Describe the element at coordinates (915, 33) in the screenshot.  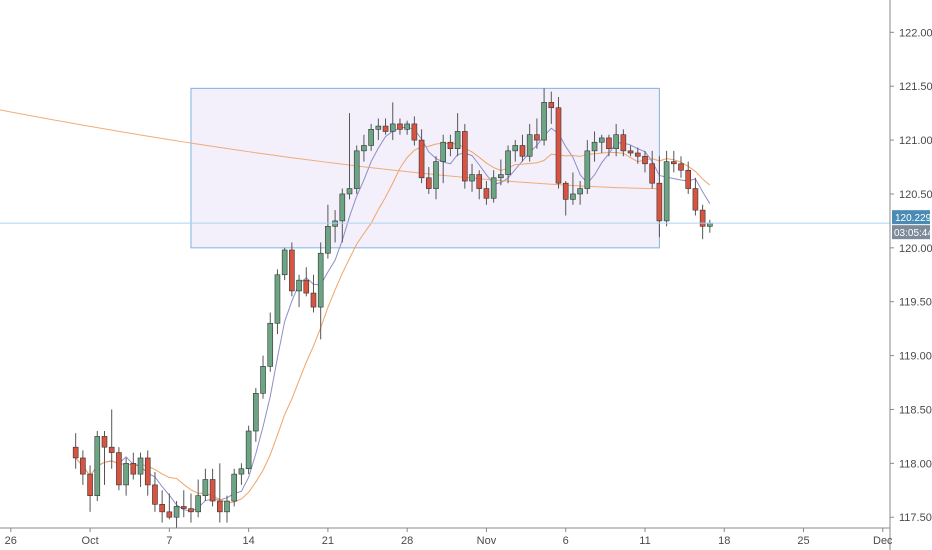
I see `price-tick-label: 122.000` at that location.